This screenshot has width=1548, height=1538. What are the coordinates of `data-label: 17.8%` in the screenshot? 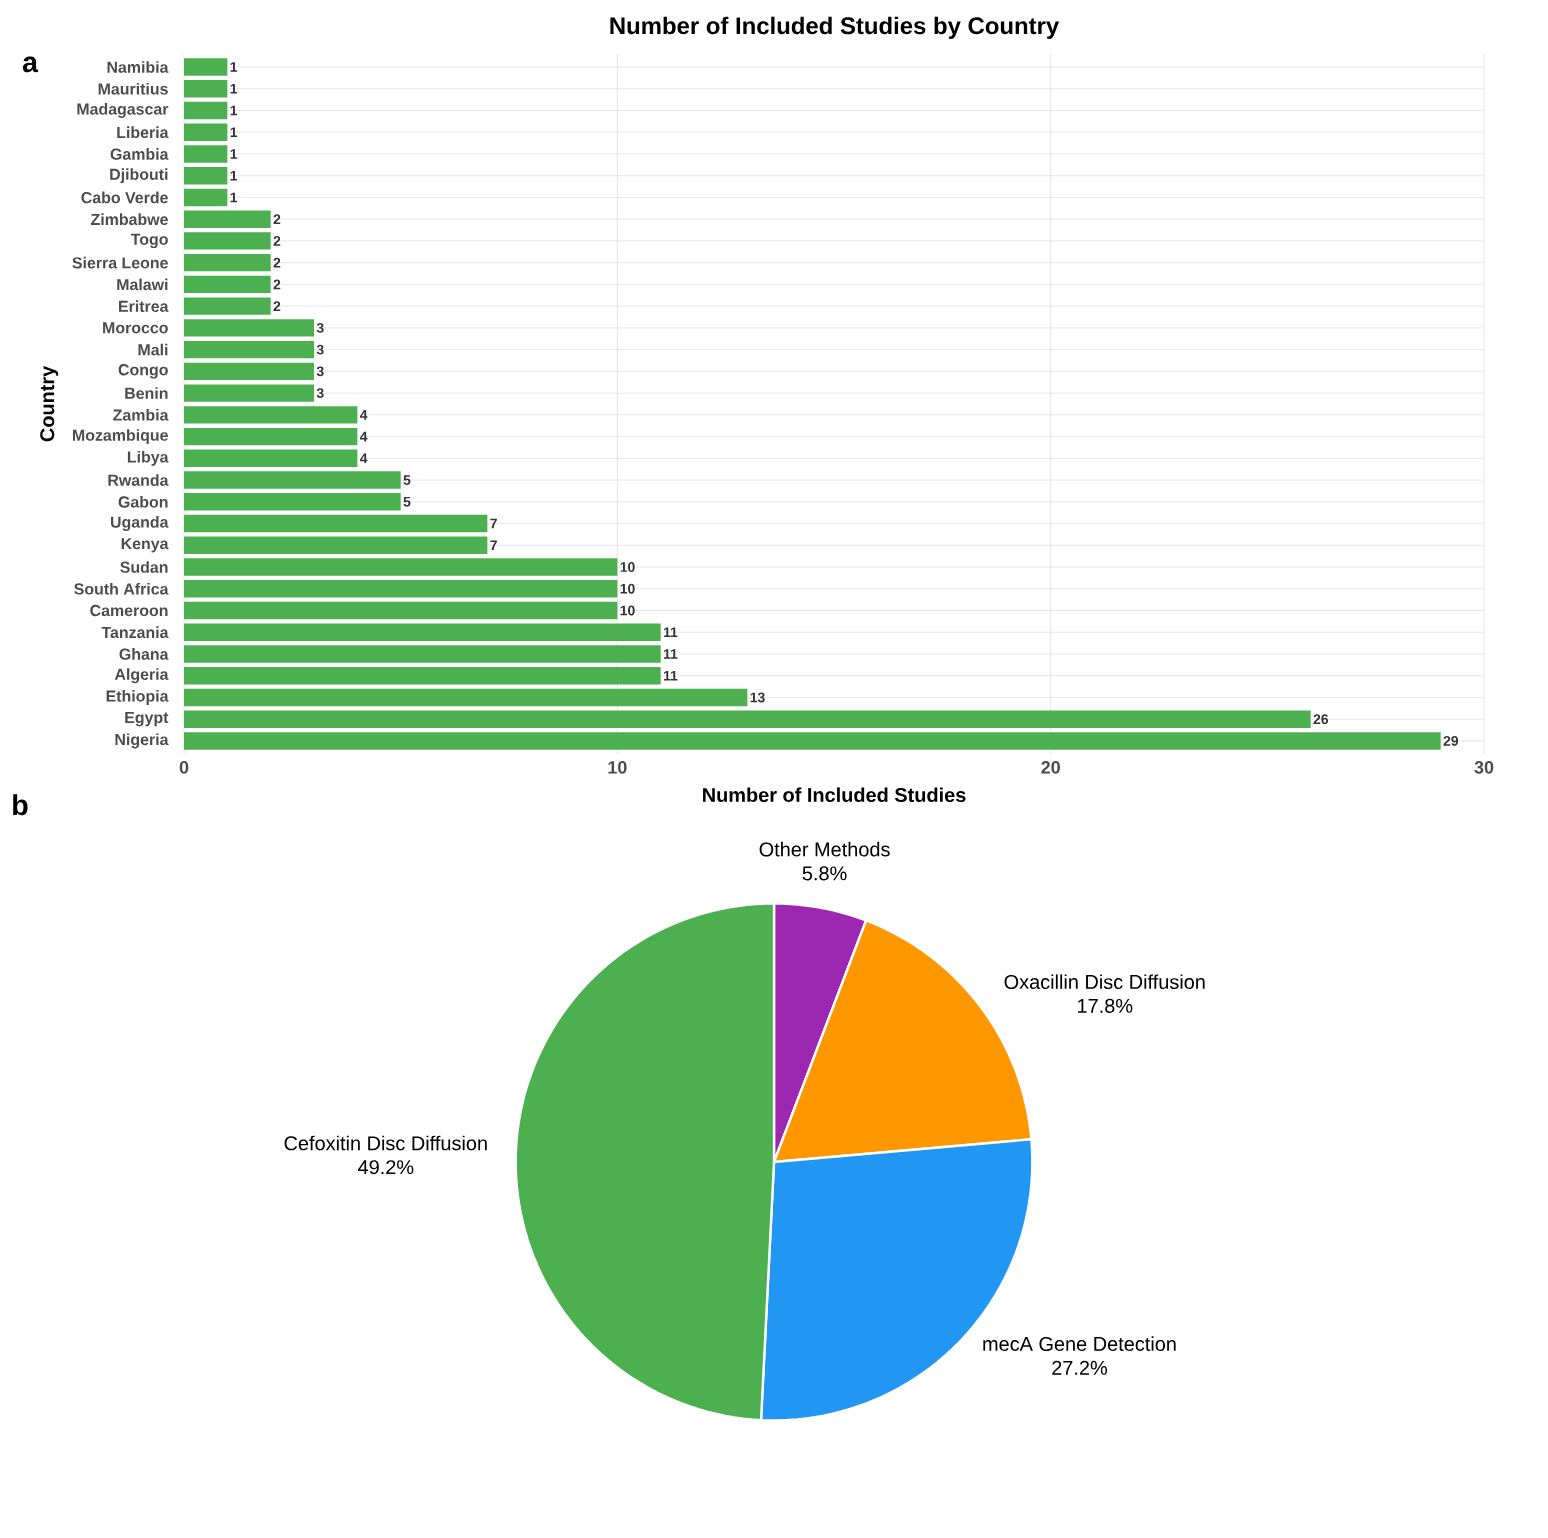 It's located at (1105, 1005).